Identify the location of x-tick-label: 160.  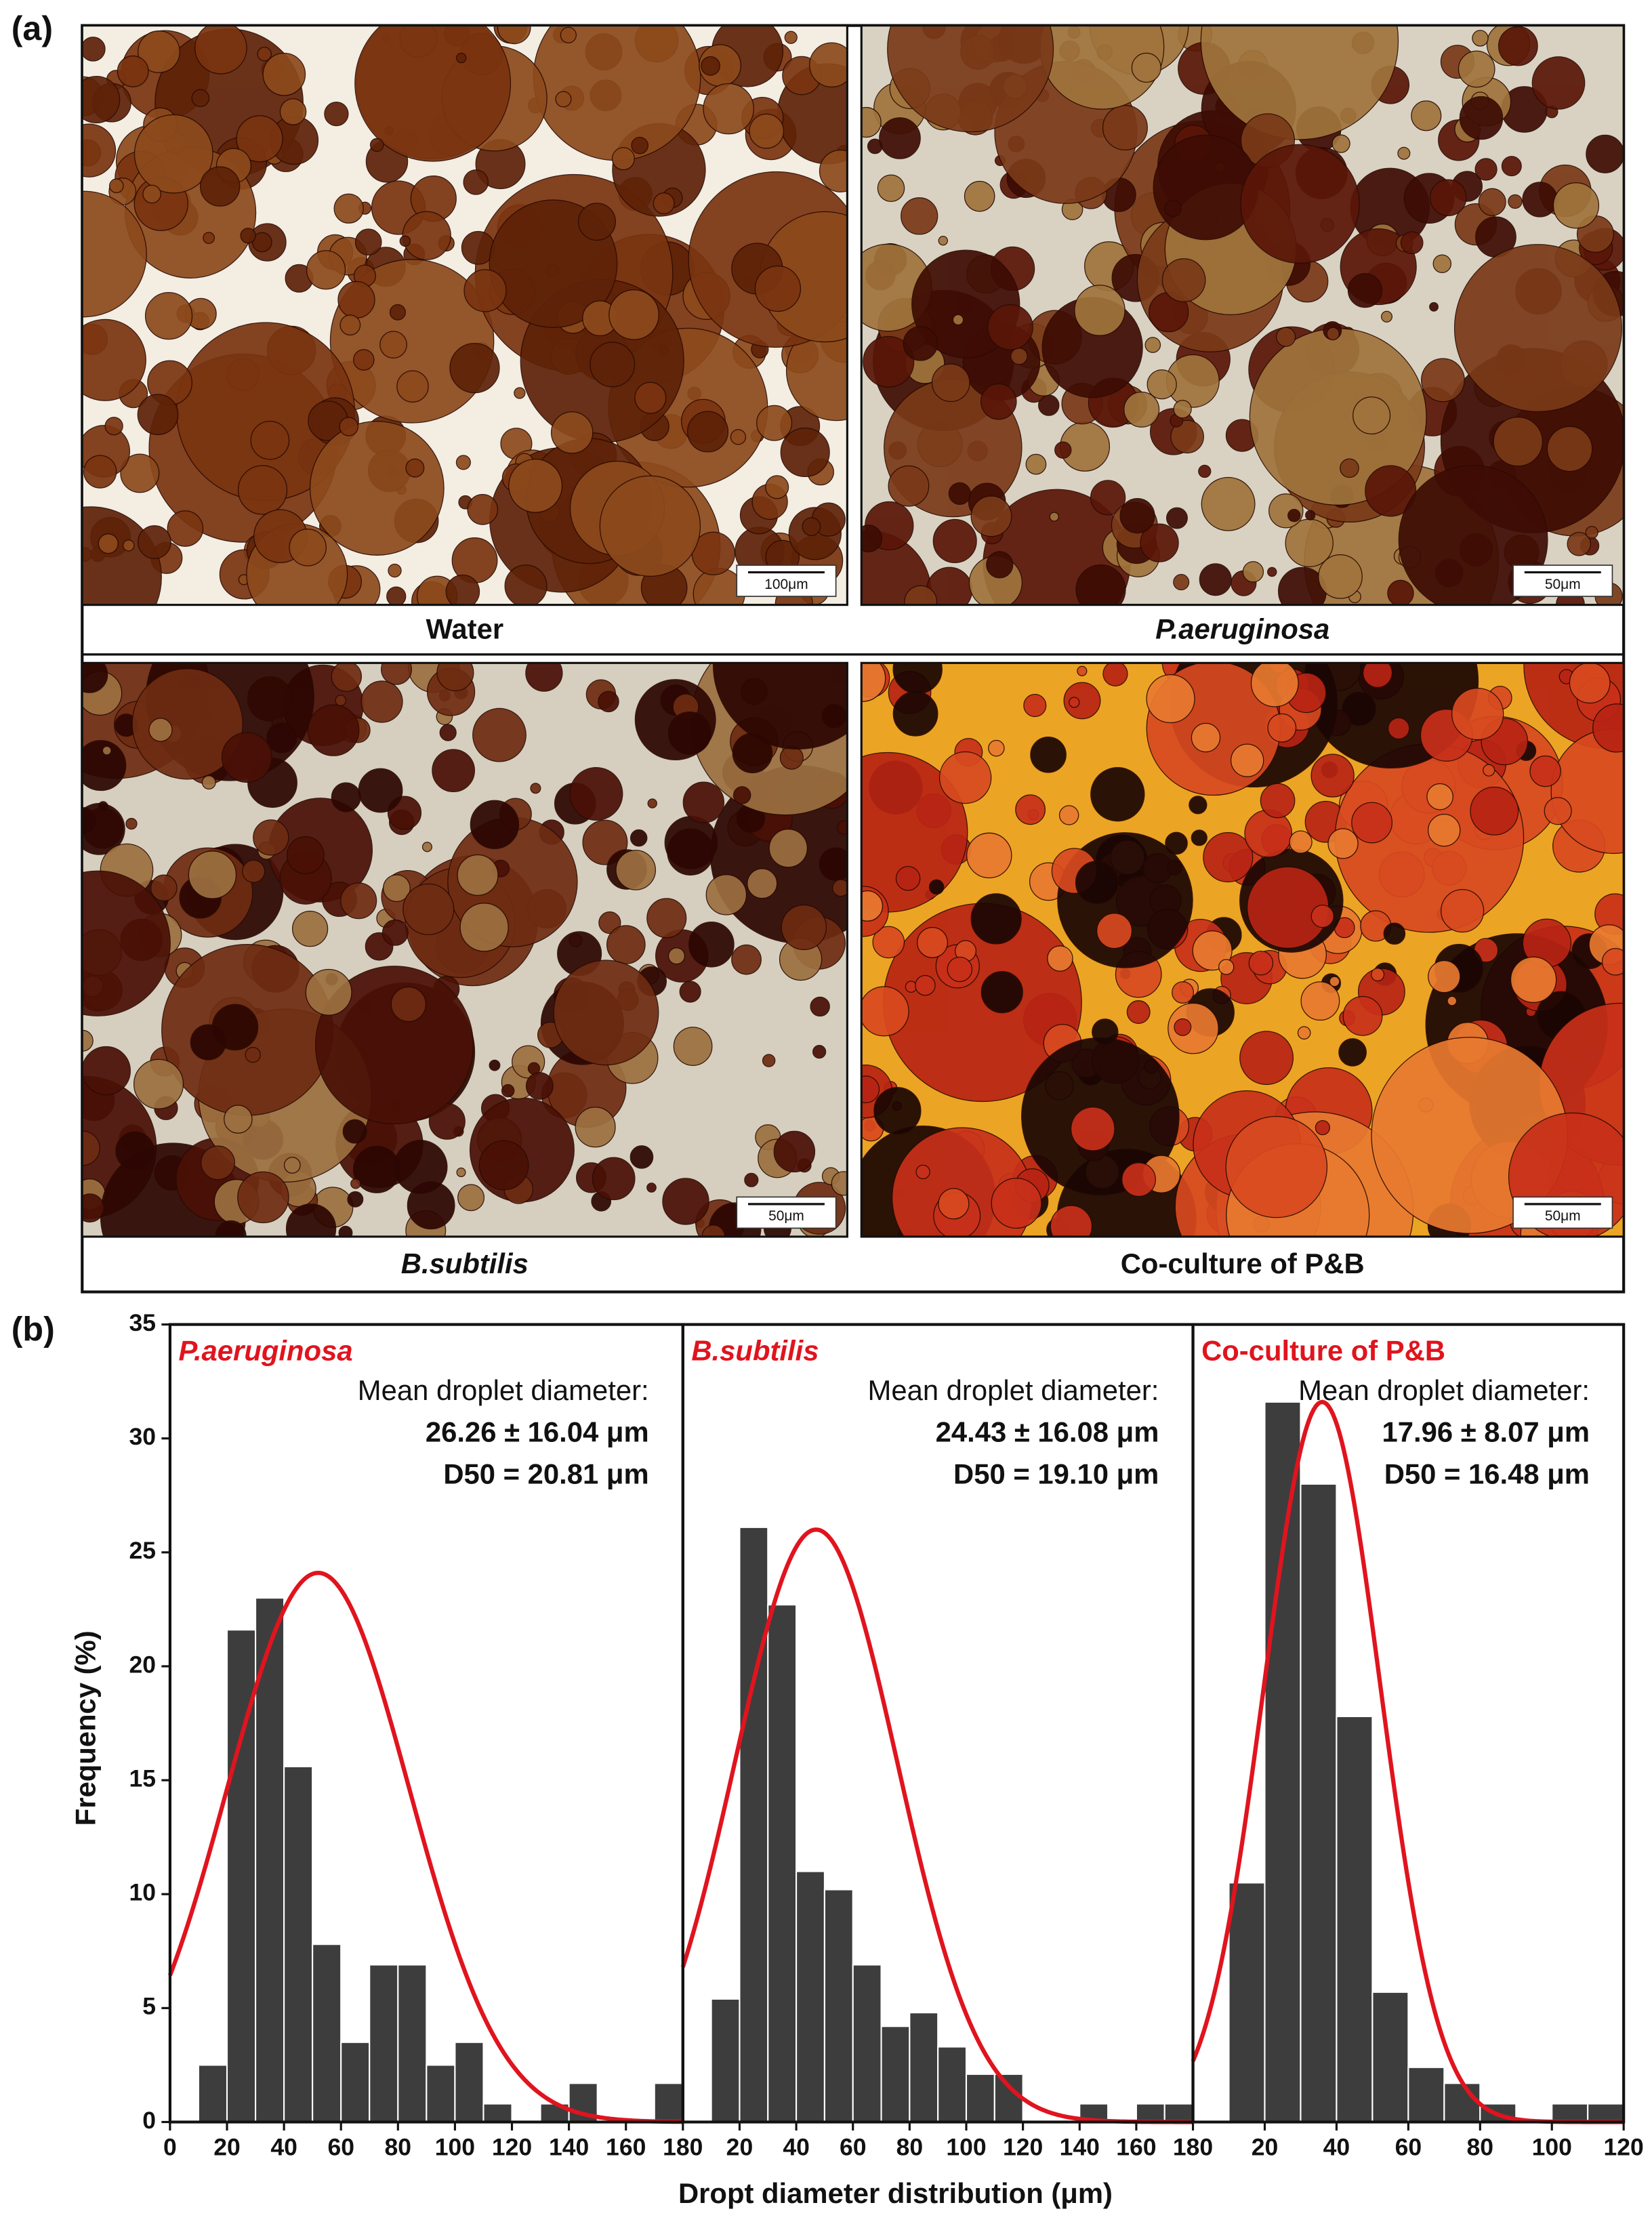
(626, 2147).